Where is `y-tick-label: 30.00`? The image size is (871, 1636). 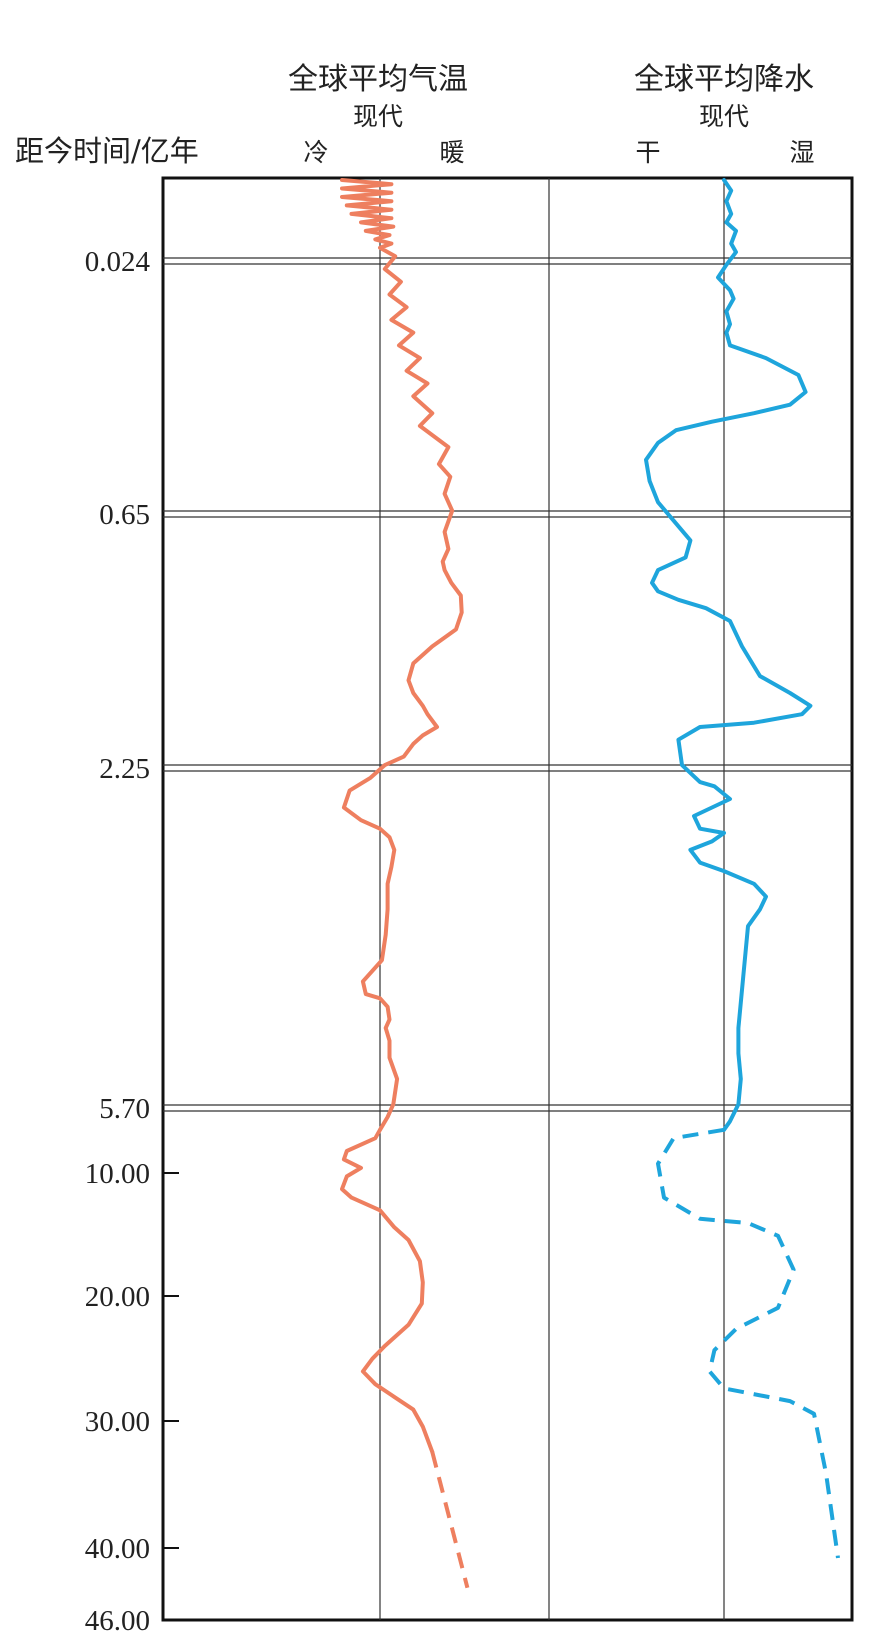 y-tick-label: 30.00 is located at coordinates (117, 1422).